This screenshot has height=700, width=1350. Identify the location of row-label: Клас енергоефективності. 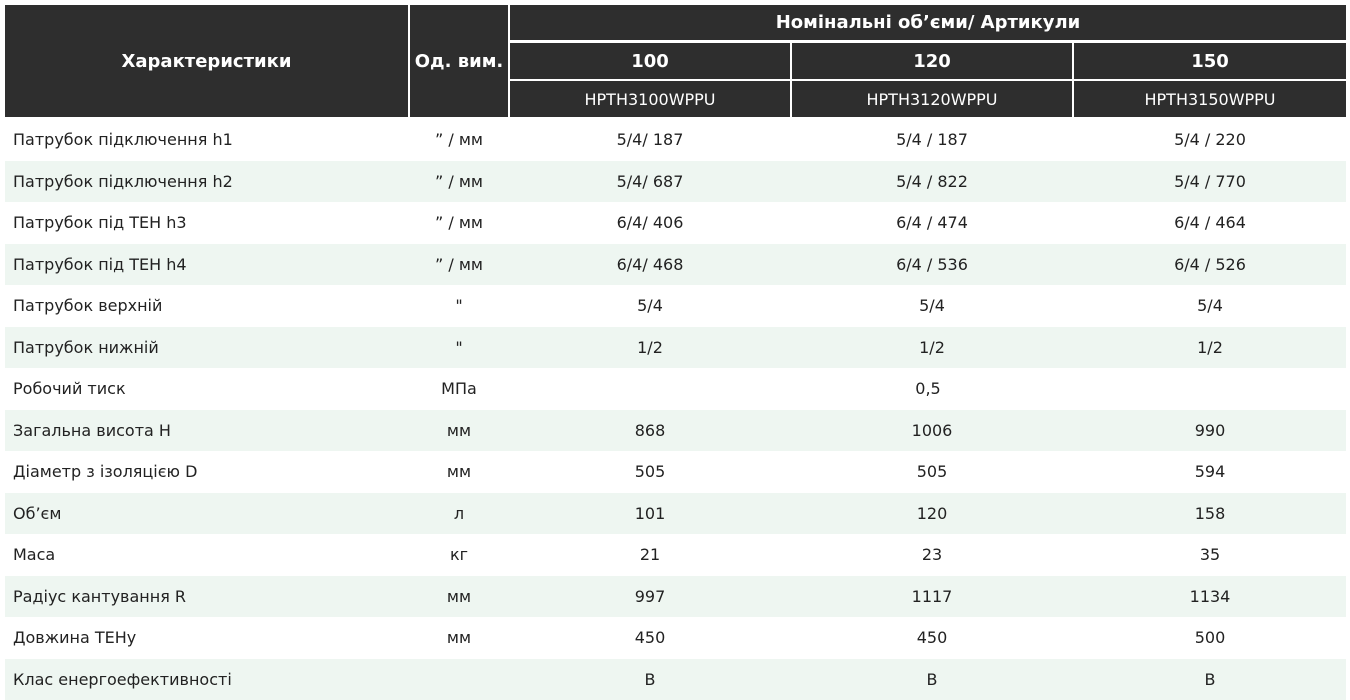
(122, 679).